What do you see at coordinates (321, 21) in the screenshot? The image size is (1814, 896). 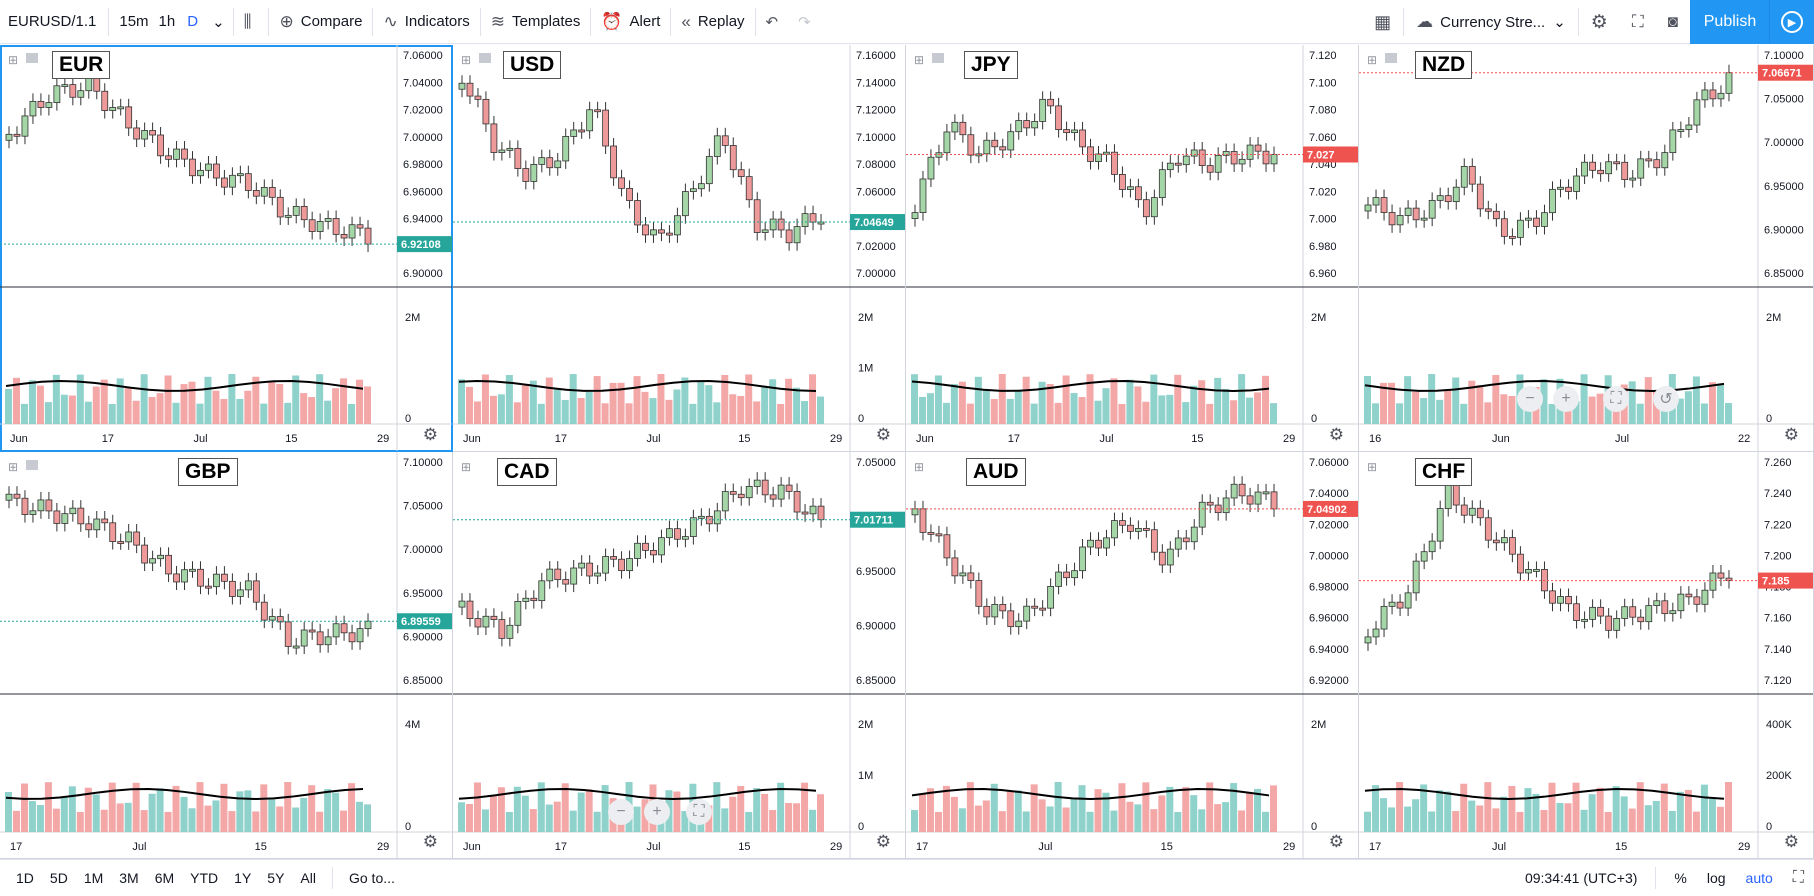 I see `compare-button: ⊕ Compare` at bounding box center [321, 21].